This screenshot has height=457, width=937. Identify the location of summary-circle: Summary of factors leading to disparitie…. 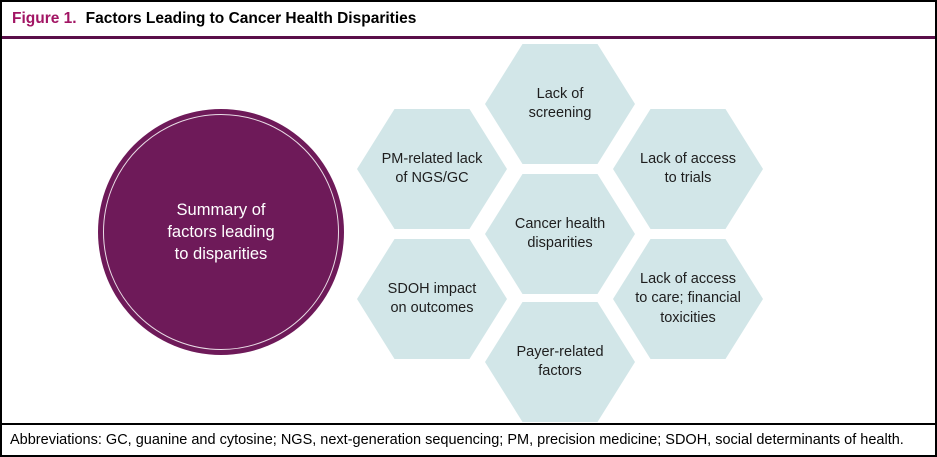
(221, 232).